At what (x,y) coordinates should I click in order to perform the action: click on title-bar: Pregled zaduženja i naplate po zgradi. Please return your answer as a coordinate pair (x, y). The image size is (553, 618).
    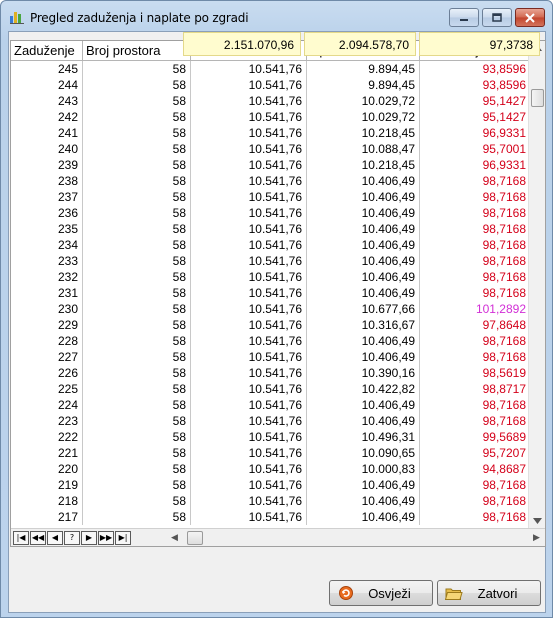
    Looking at the image, I should click on (276, 16).